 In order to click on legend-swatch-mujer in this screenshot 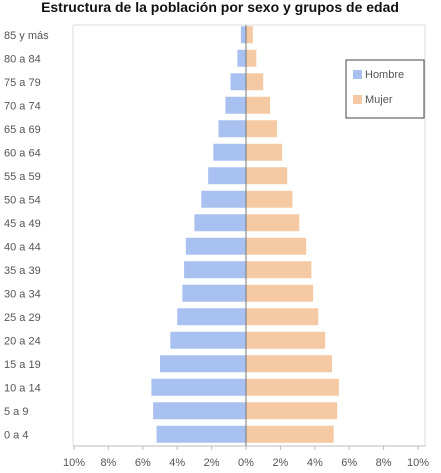, I will do `click(357, 99)`.